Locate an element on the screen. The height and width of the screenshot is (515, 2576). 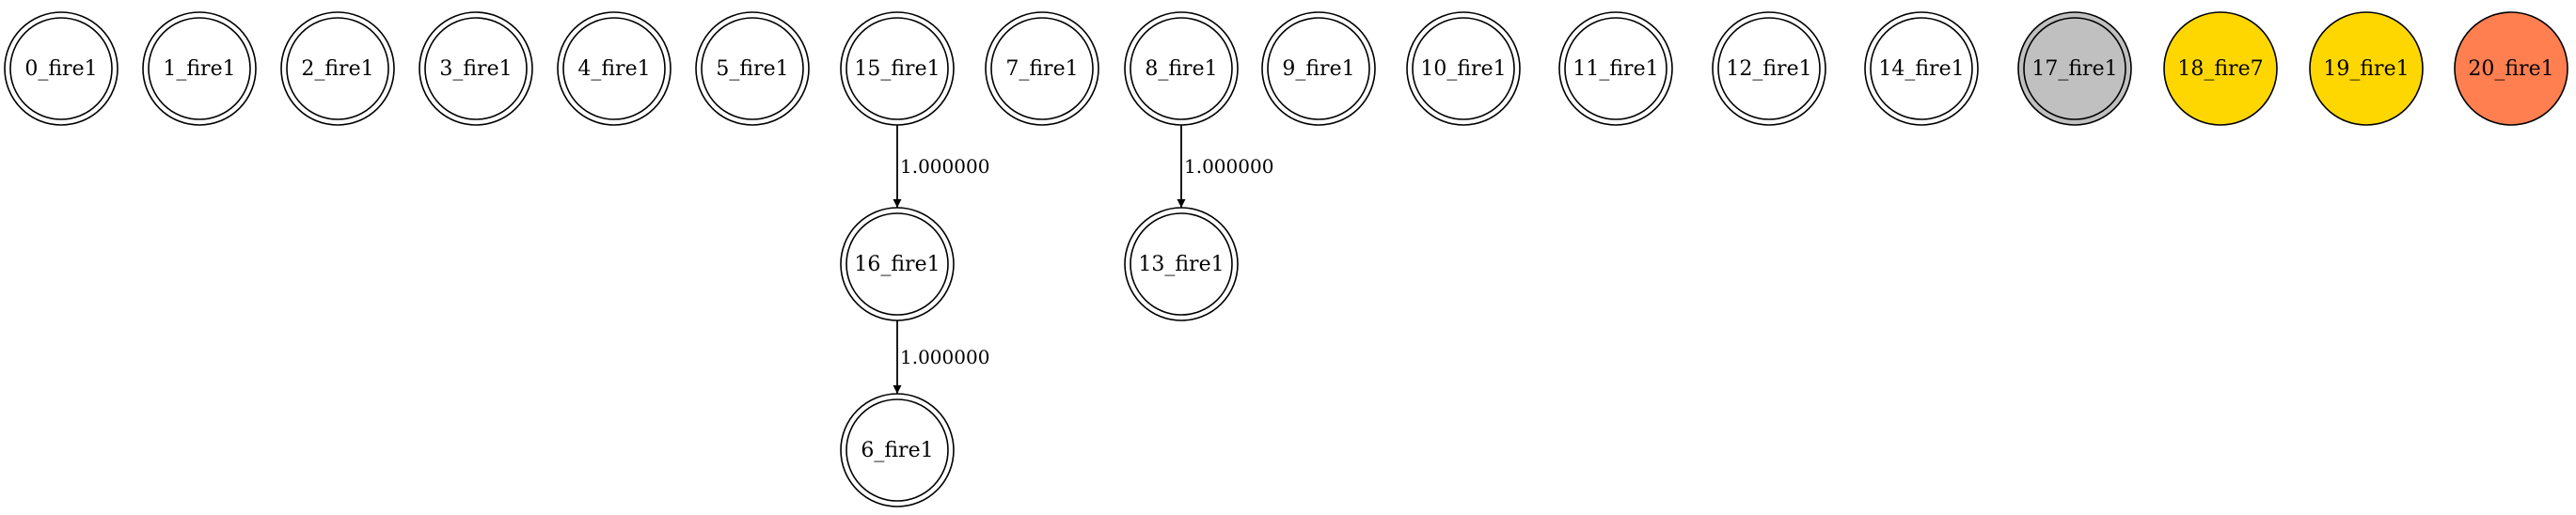
node-9-fire1: 9_fire1 is located at coordinates (1318, 68).